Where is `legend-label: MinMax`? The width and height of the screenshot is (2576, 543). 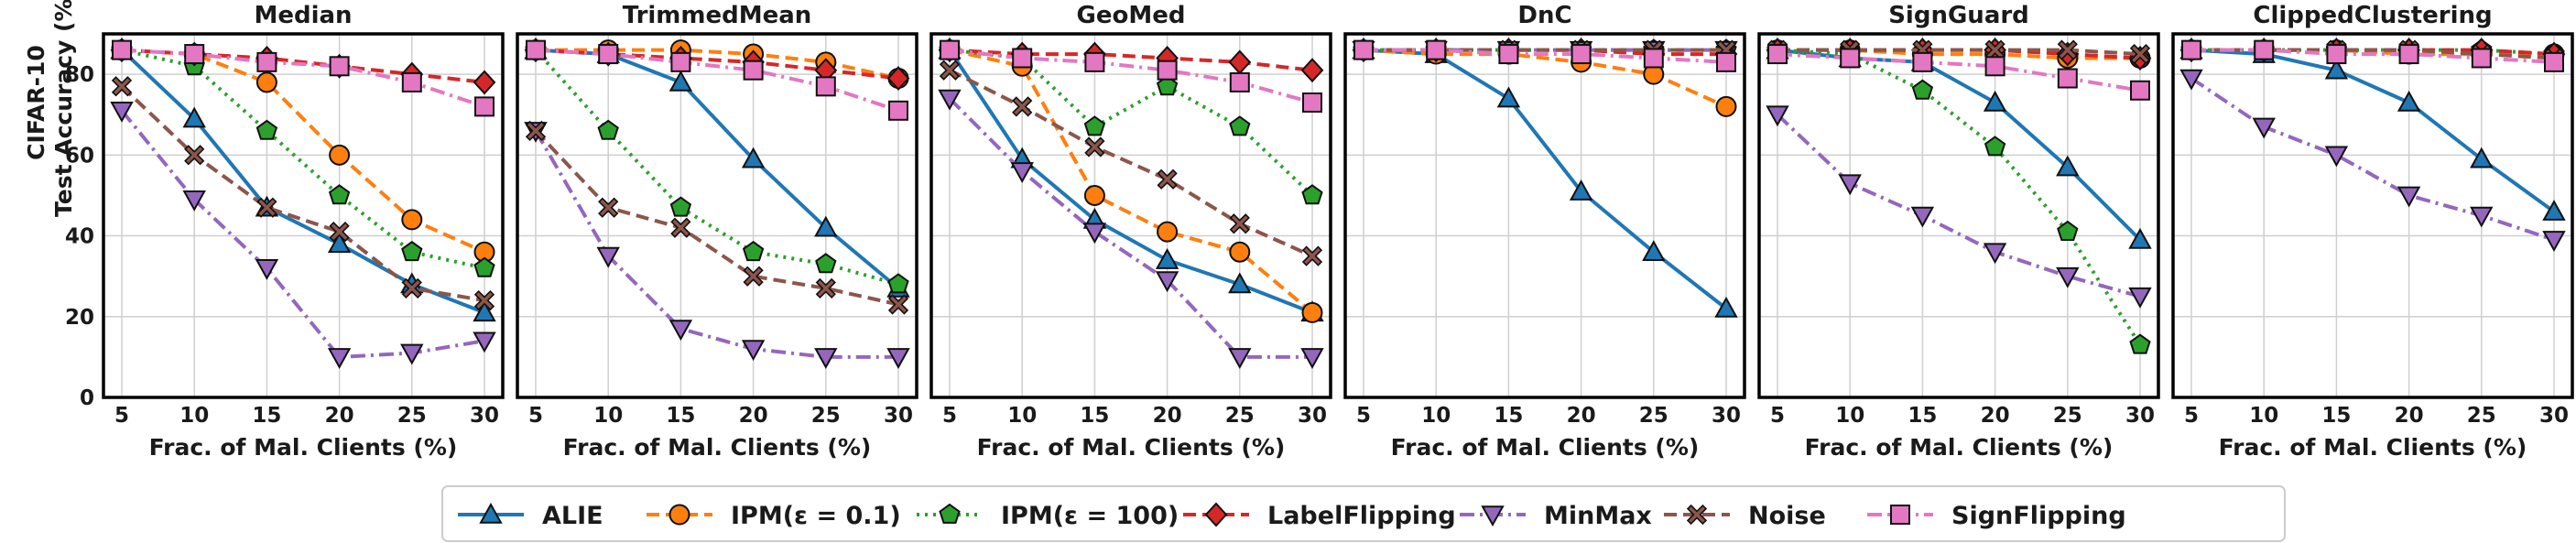 legend-label: MinMax is located at coordinates (1598, 516).